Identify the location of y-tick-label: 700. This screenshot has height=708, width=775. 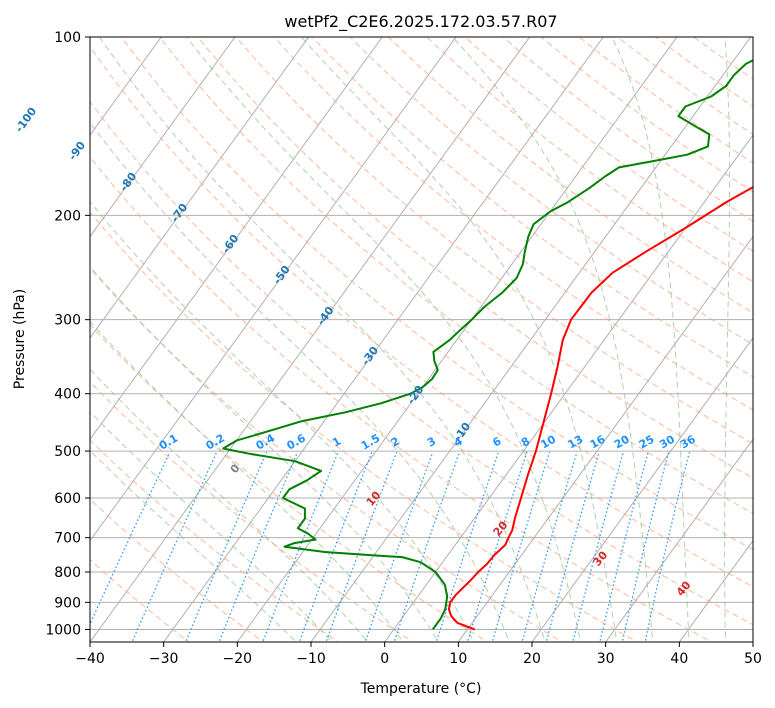
(67, 539).